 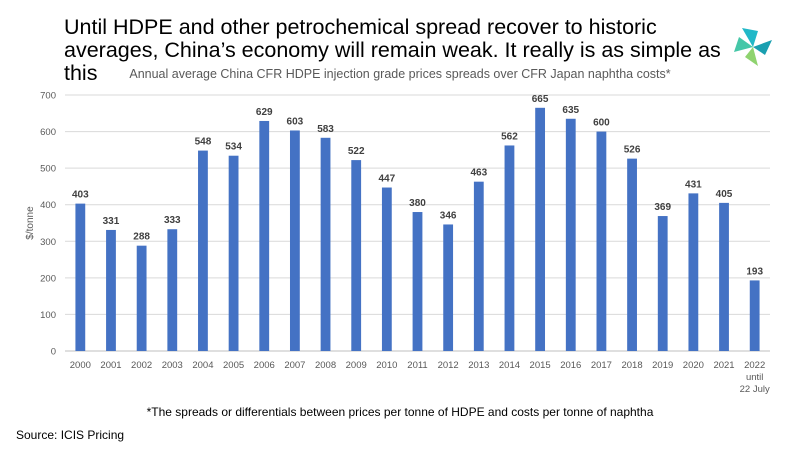 I want to click on data-label: 447, so click(x=387, y=179).